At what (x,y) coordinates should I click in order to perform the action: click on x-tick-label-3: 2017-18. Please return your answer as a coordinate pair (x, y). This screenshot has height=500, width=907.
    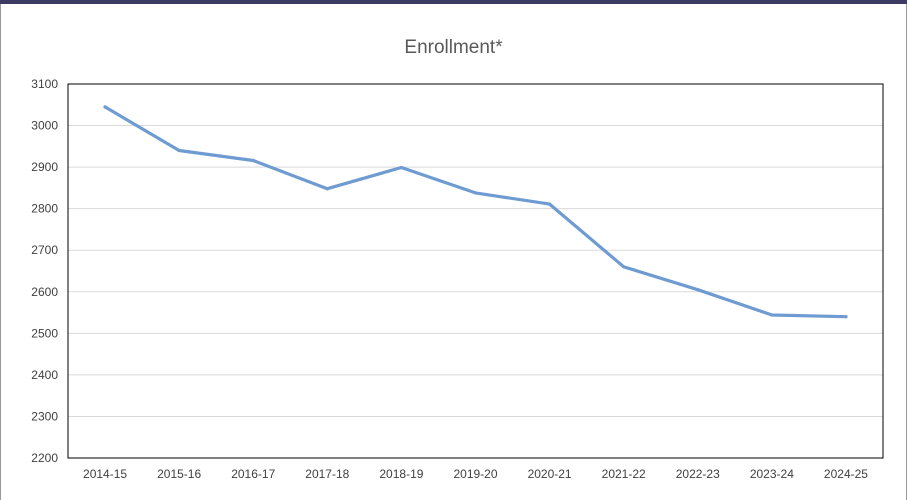
    Looking at the image, I should click on (327, 474).